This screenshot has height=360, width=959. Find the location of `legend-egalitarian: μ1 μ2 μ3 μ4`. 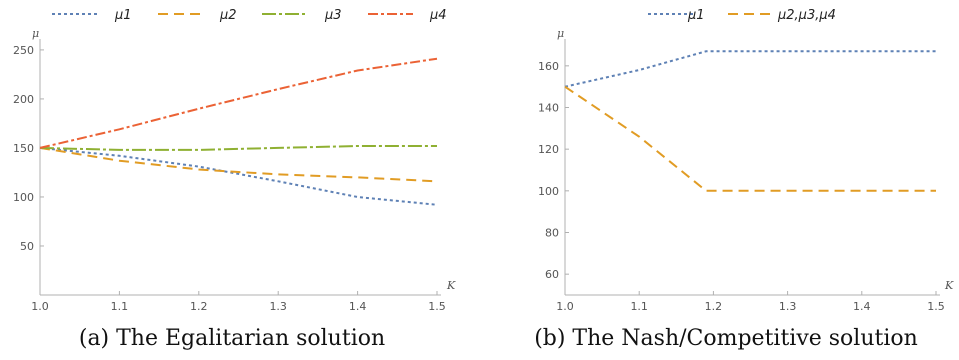

legend-egalitarian: μ1 μ2 μ3 μ4 is located at coordinates (249, 15).